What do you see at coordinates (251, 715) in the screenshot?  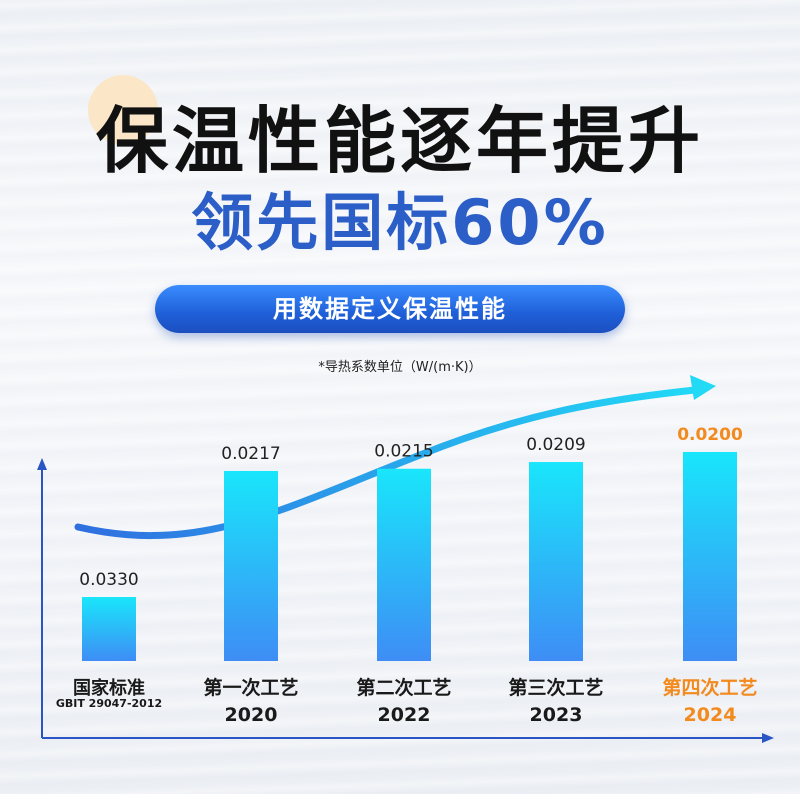 I see `category-sublabel-1: 2020` at bounding box center [251, 715].